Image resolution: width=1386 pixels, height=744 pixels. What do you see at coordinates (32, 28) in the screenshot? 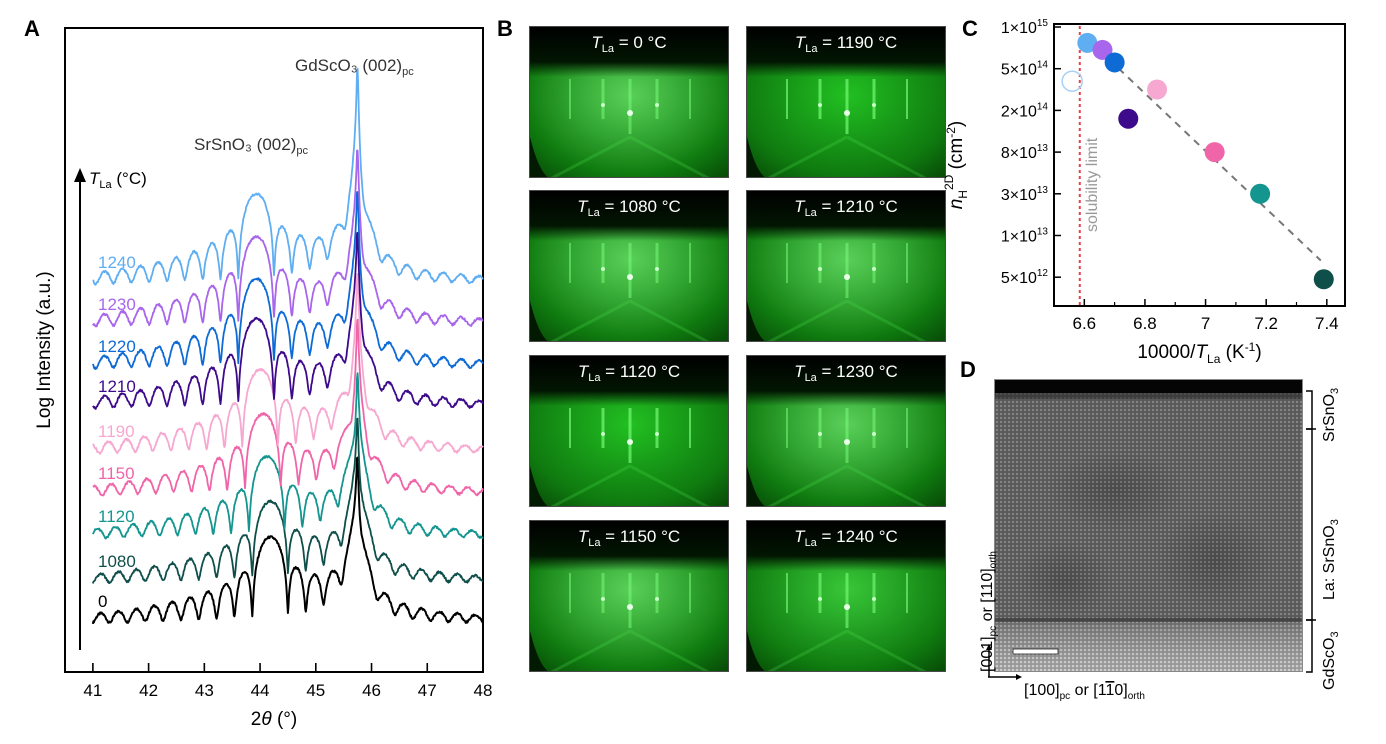
I see `panel-a-letter: A` at bounding box center [32, 28].